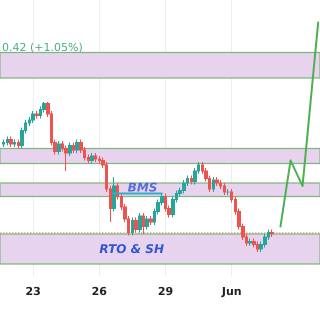 The width and height of the screenshot is (320, 320). Describe the element at coordinates (42, 47) in the screenshot. I see `text: 0.42 (+1.05%)` at that location.